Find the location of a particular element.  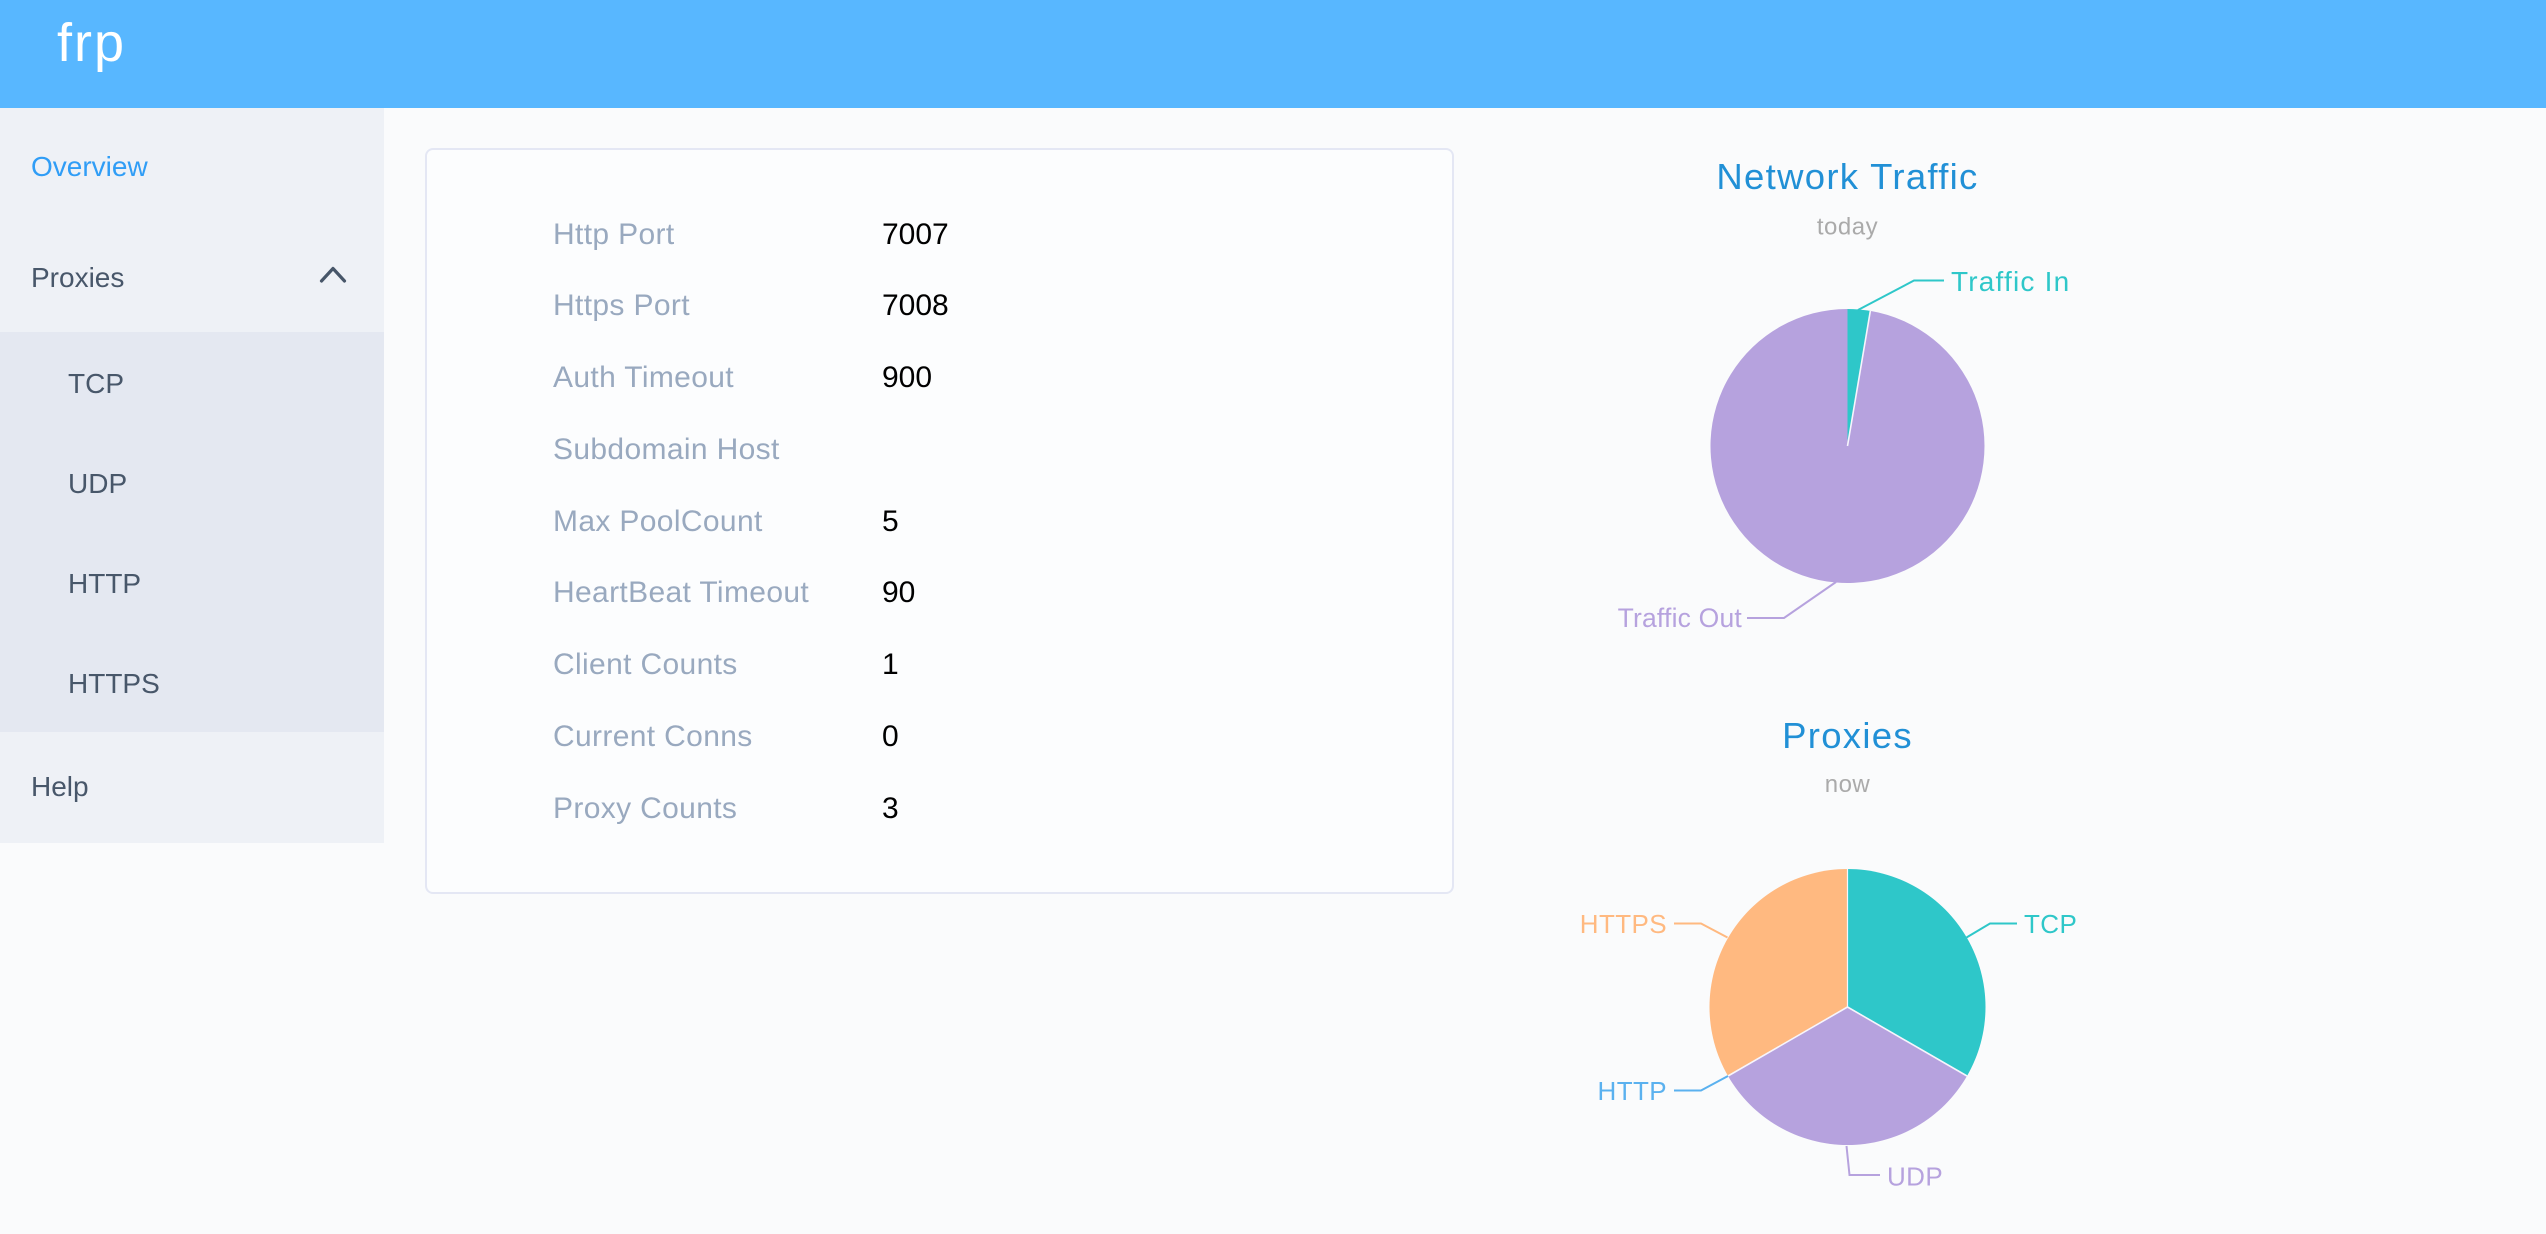

svg-text: today is located at coordinates (1847, 227).